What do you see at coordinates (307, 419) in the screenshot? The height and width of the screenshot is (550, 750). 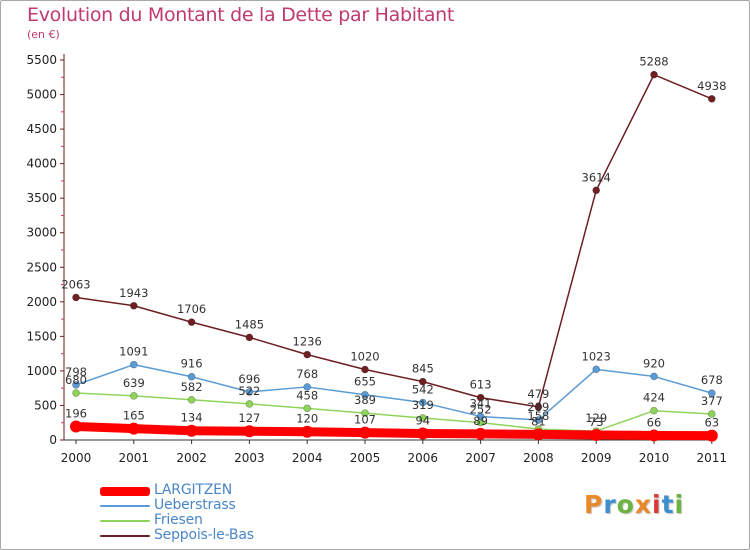 I see `data-label: 120` at bounding box center [307, 419].